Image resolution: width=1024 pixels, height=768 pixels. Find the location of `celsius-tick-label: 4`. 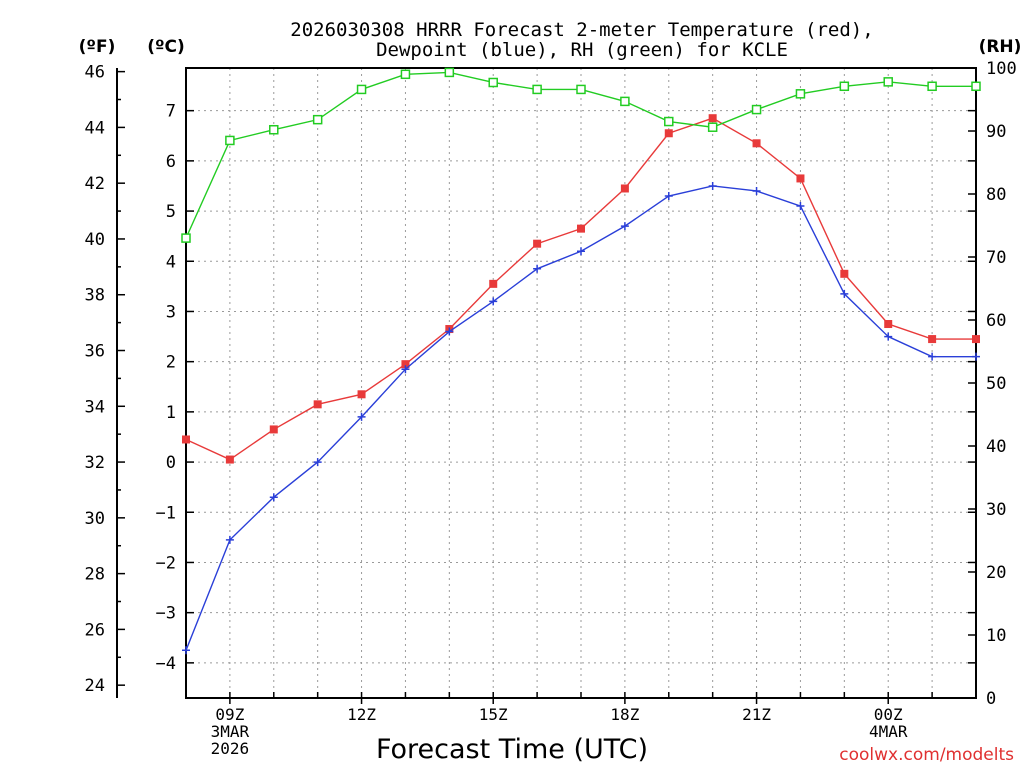

celsius-tick-label: 4 is located at coordinates (171, 262).